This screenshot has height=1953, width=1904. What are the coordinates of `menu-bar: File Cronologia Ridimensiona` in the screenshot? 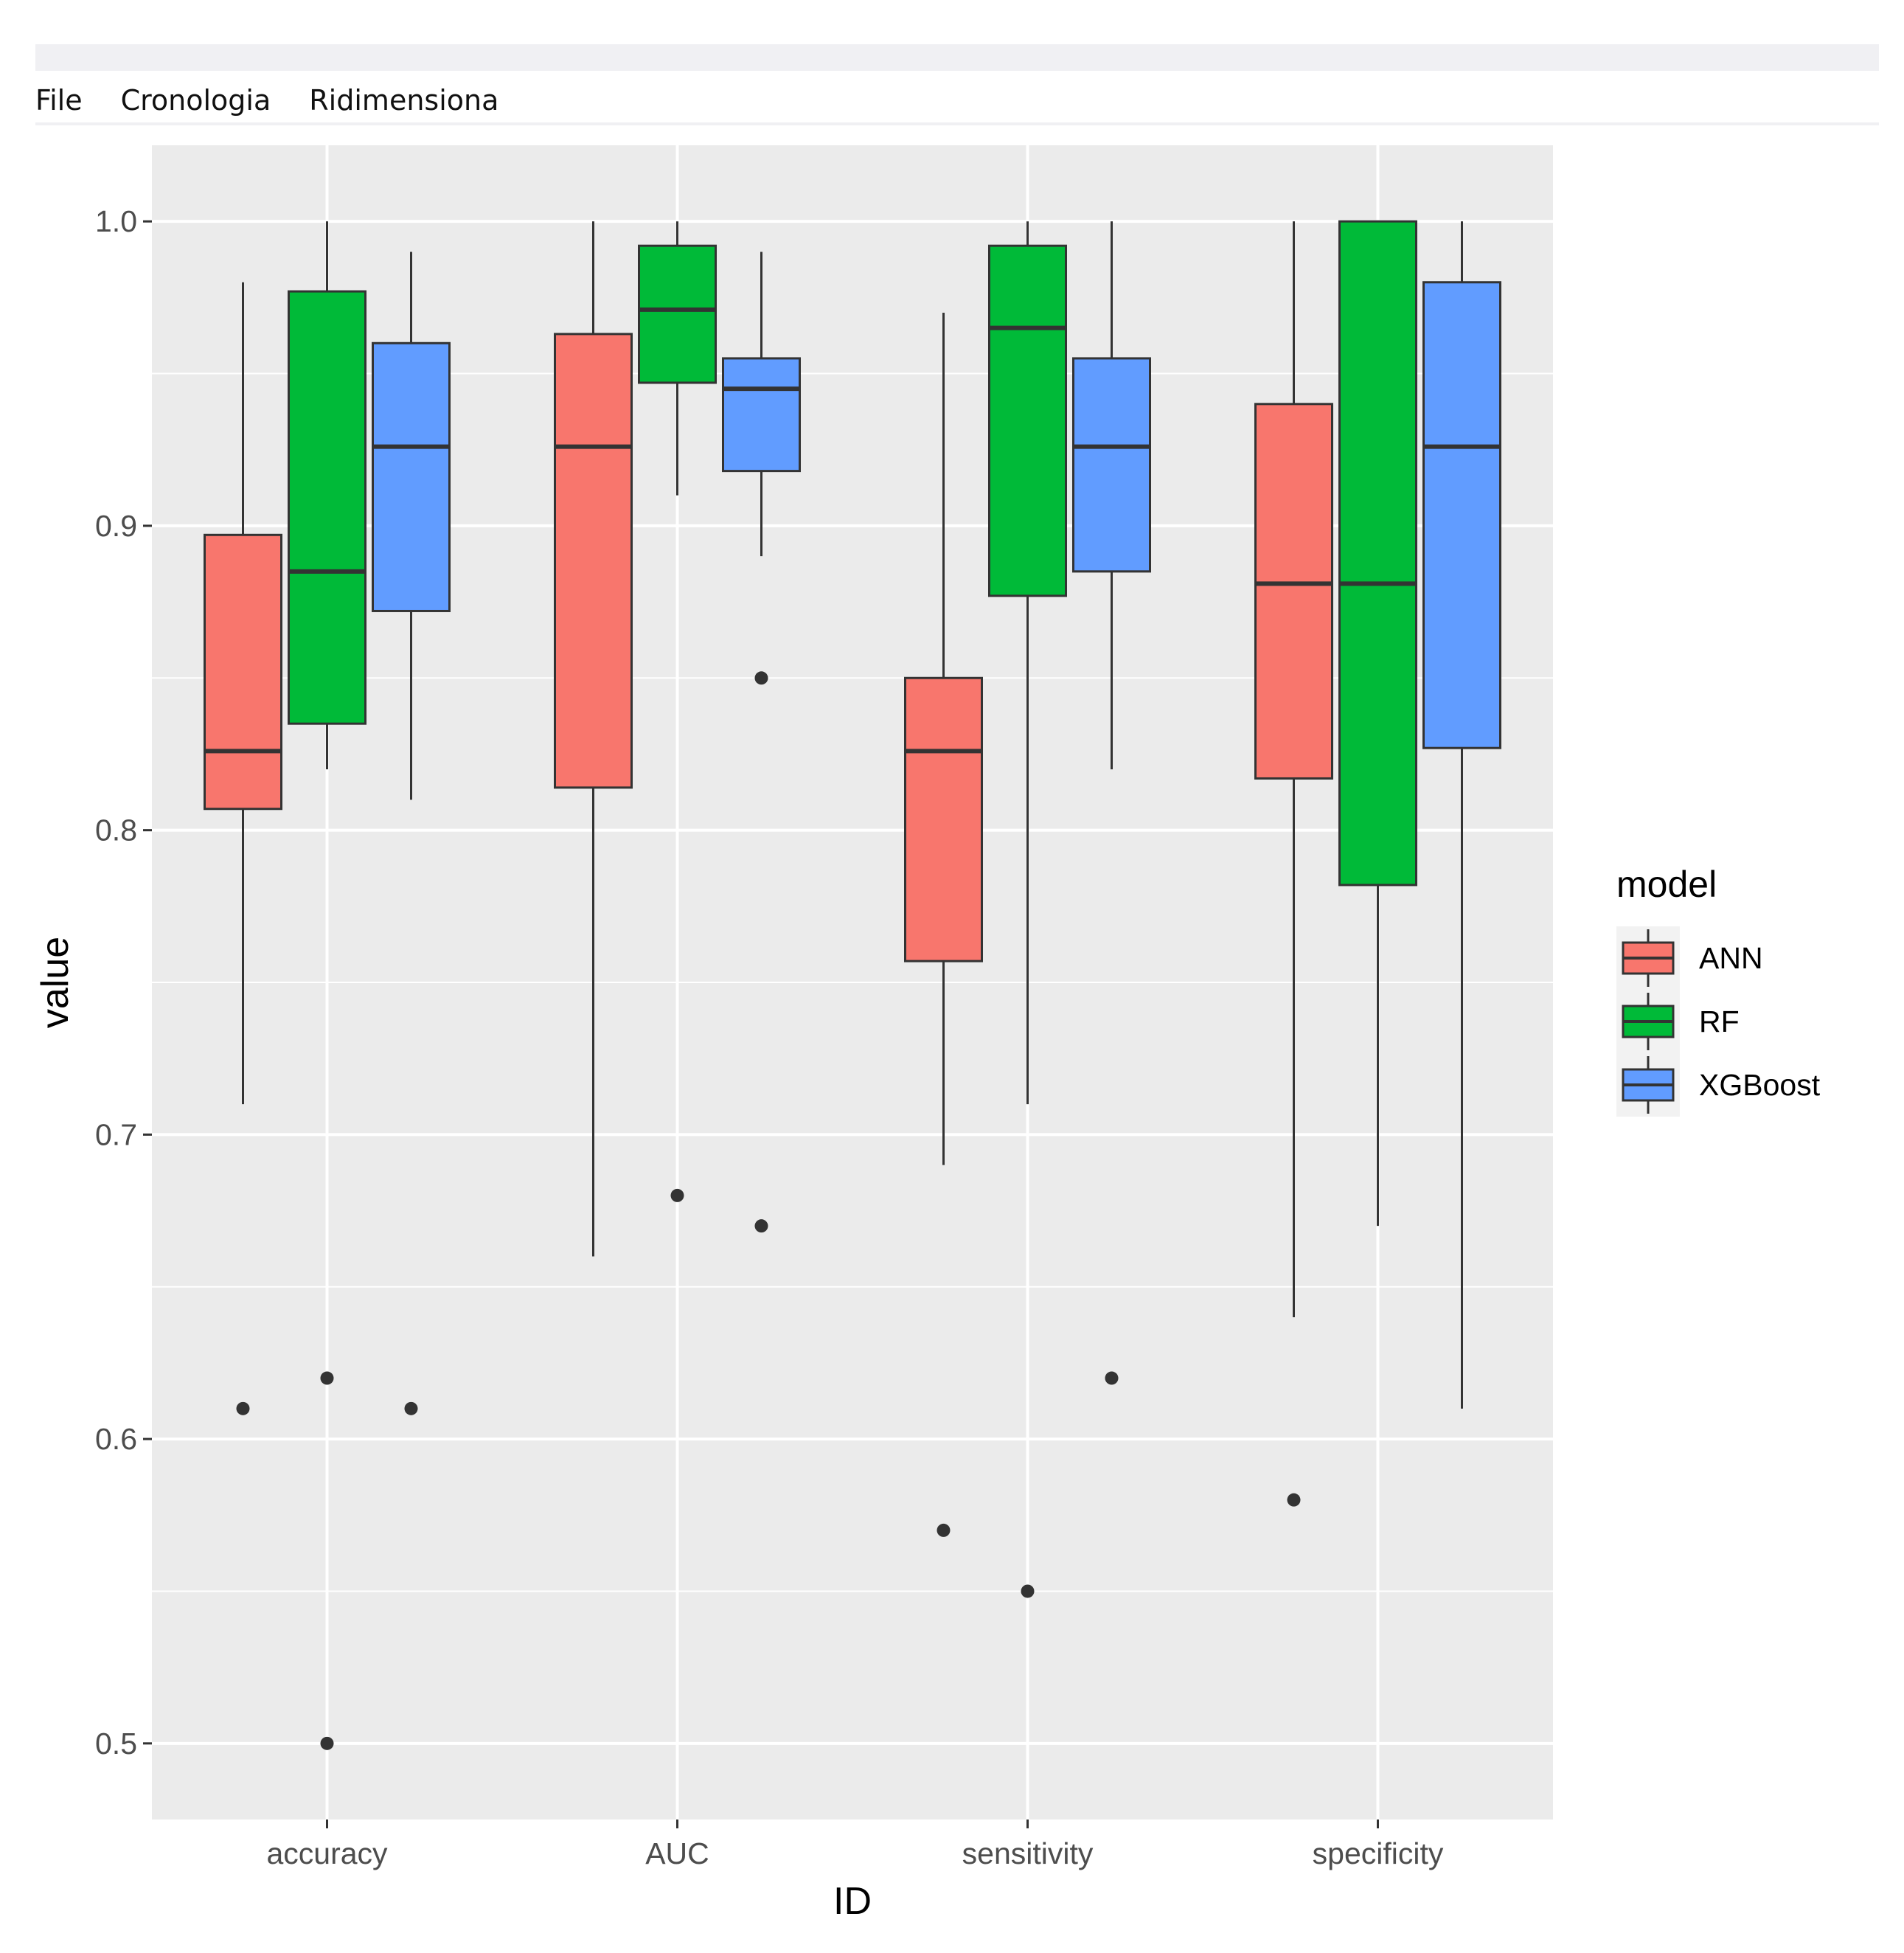 It's located at (286, 100).